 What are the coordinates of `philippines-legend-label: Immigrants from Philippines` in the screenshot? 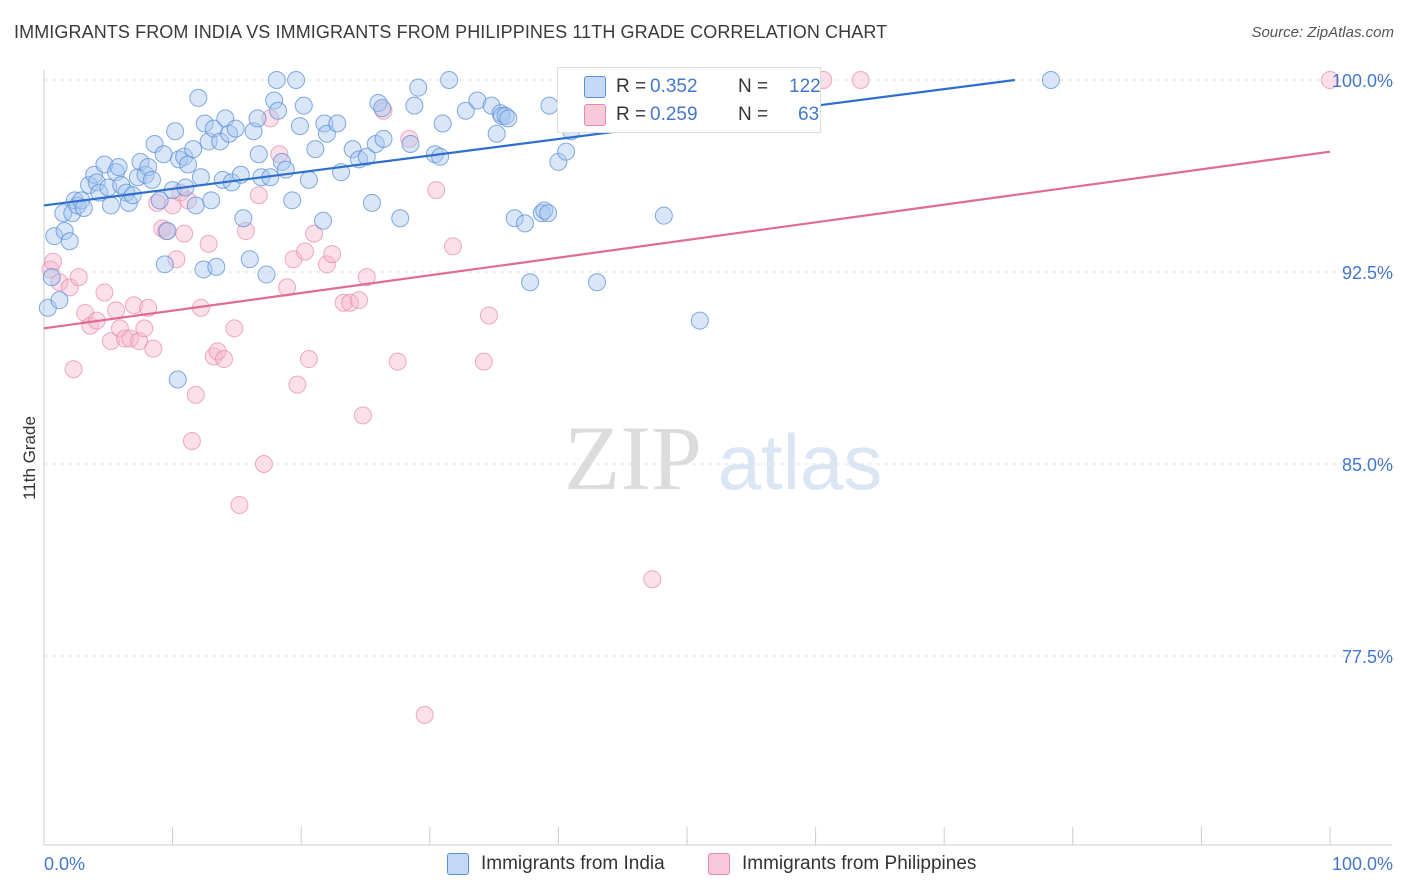 It's located at (859, 863).